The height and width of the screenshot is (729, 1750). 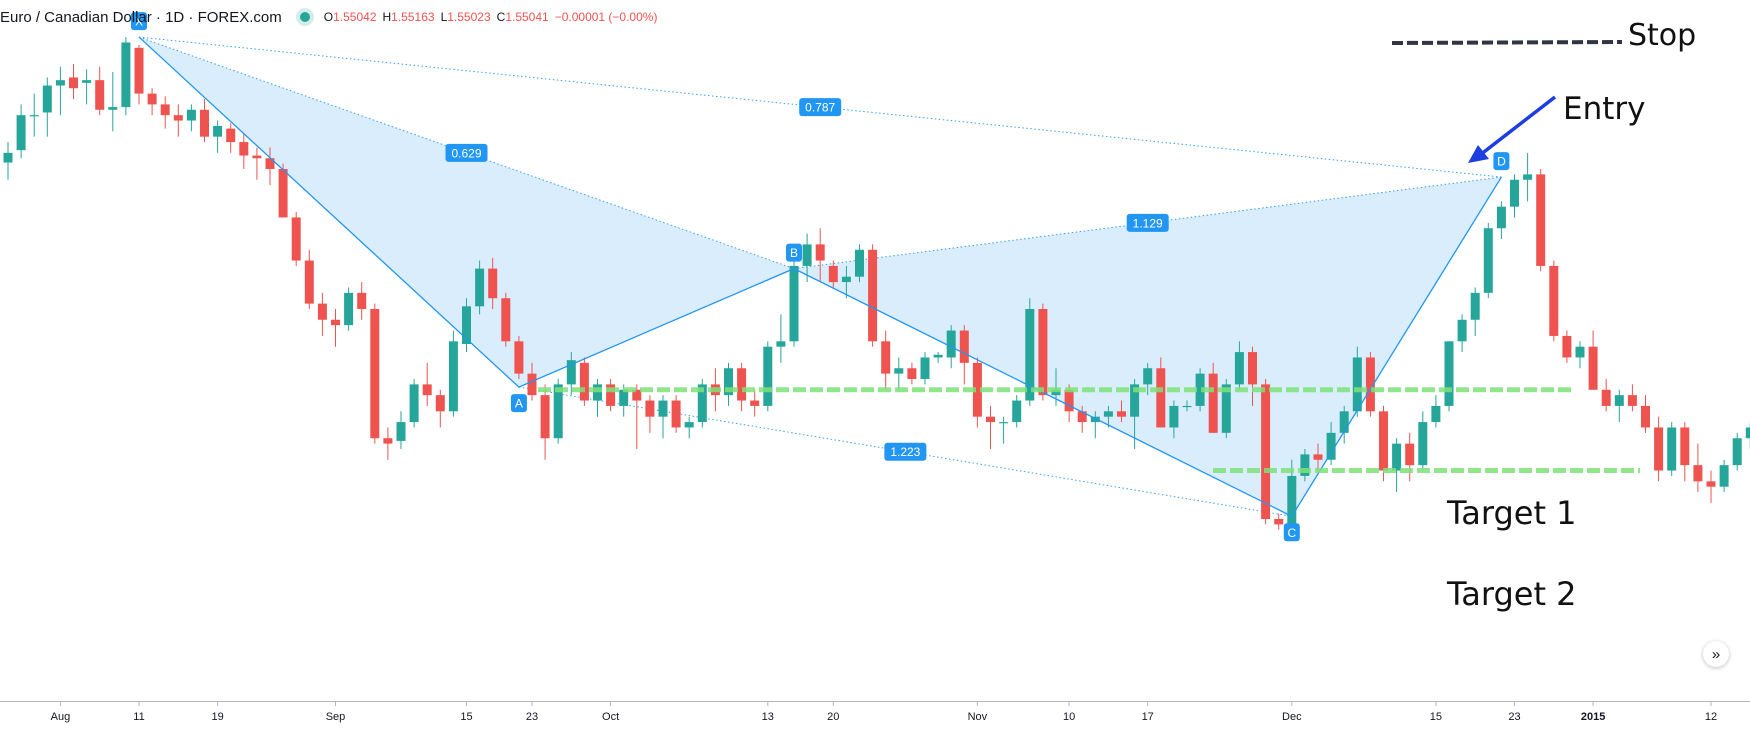 I want to click on symbol-title: Euro / Canadian Dollar · 1D · FOREX.com, so click(x=141, y=17).